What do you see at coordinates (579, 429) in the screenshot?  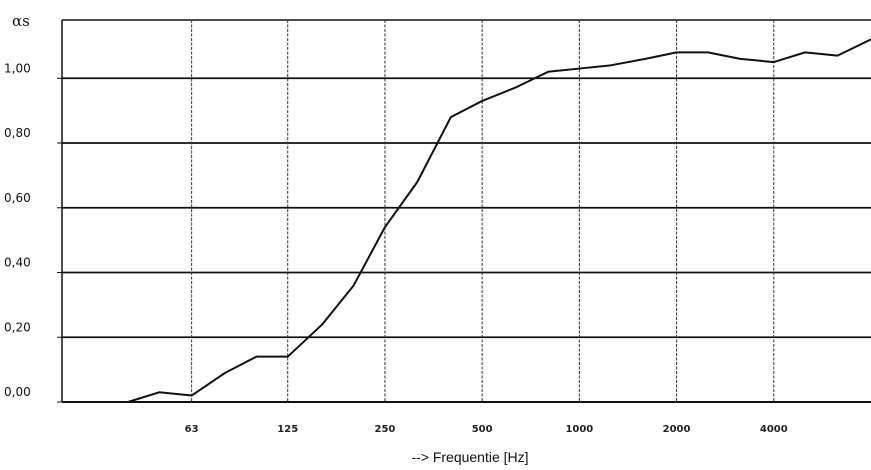 I see `x-tick-label: 1000` at bounding box center [579, 429].